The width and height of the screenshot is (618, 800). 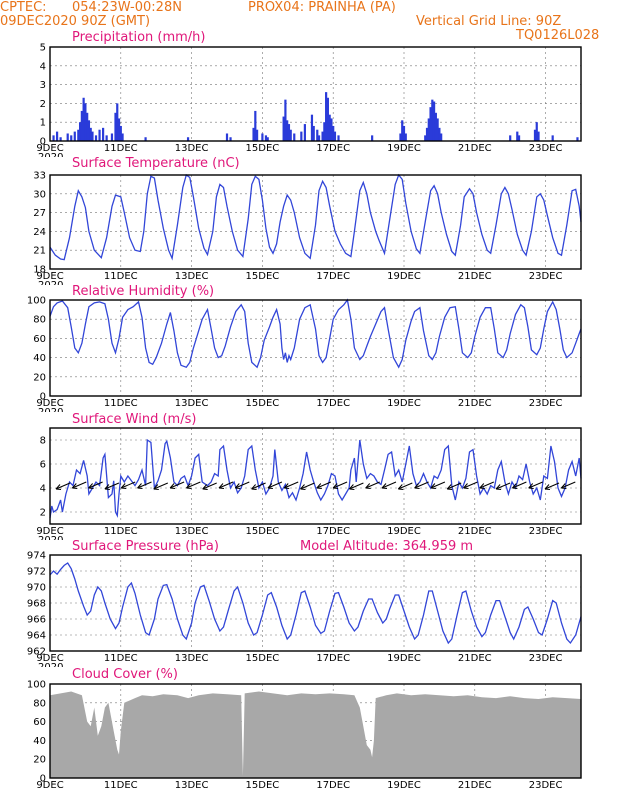 I want to click on y-tick-label: 964, so click(x=36, y=636).